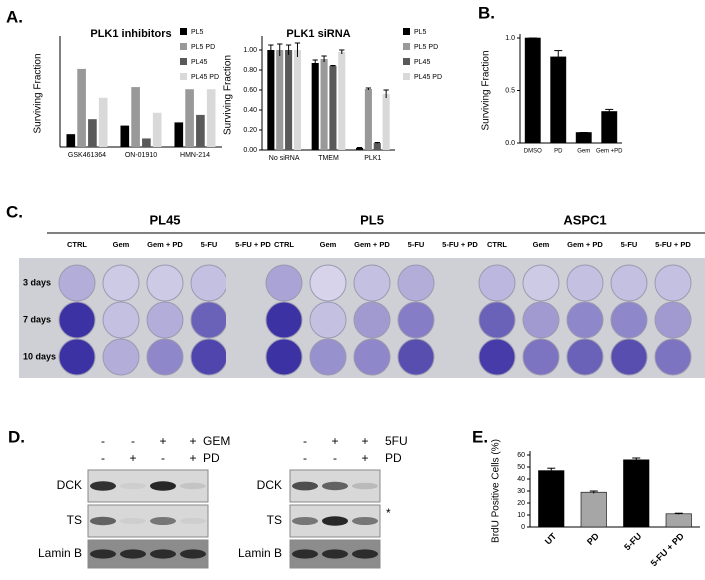  Describe the element at coordinates (521, 491) in the screenshot. I see `y-tick-label: 30` at that location.